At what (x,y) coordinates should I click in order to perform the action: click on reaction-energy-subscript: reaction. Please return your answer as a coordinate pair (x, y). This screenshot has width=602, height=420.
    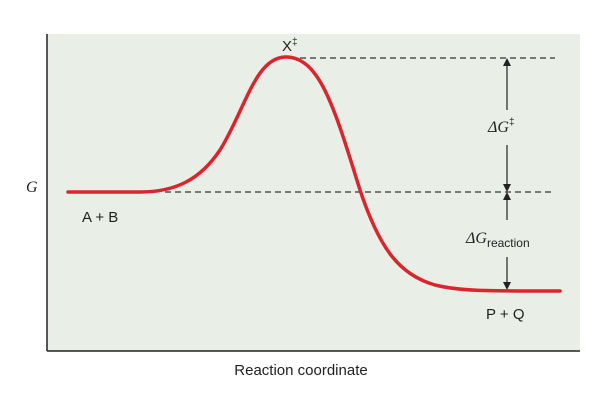
    Looking at the image, I should click on (508, 243).